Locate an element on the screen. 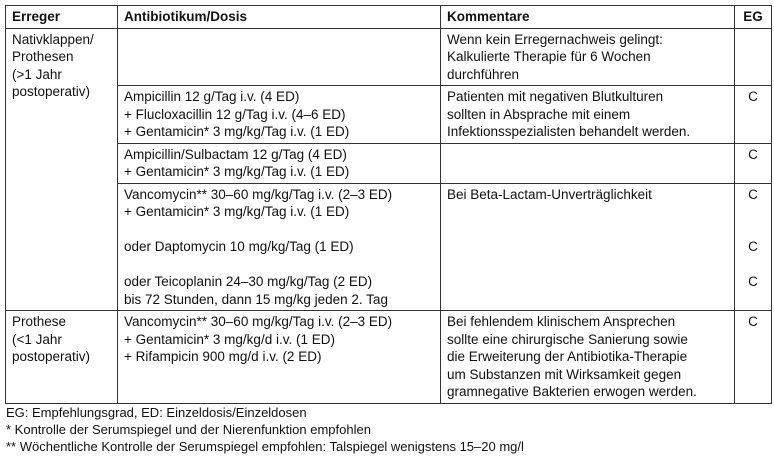 The image size is (774, 457). dosis-line: oder Teicoplanin 24–30 mg/kg/Tag (2 ED) is located at coordinates (248, 281).